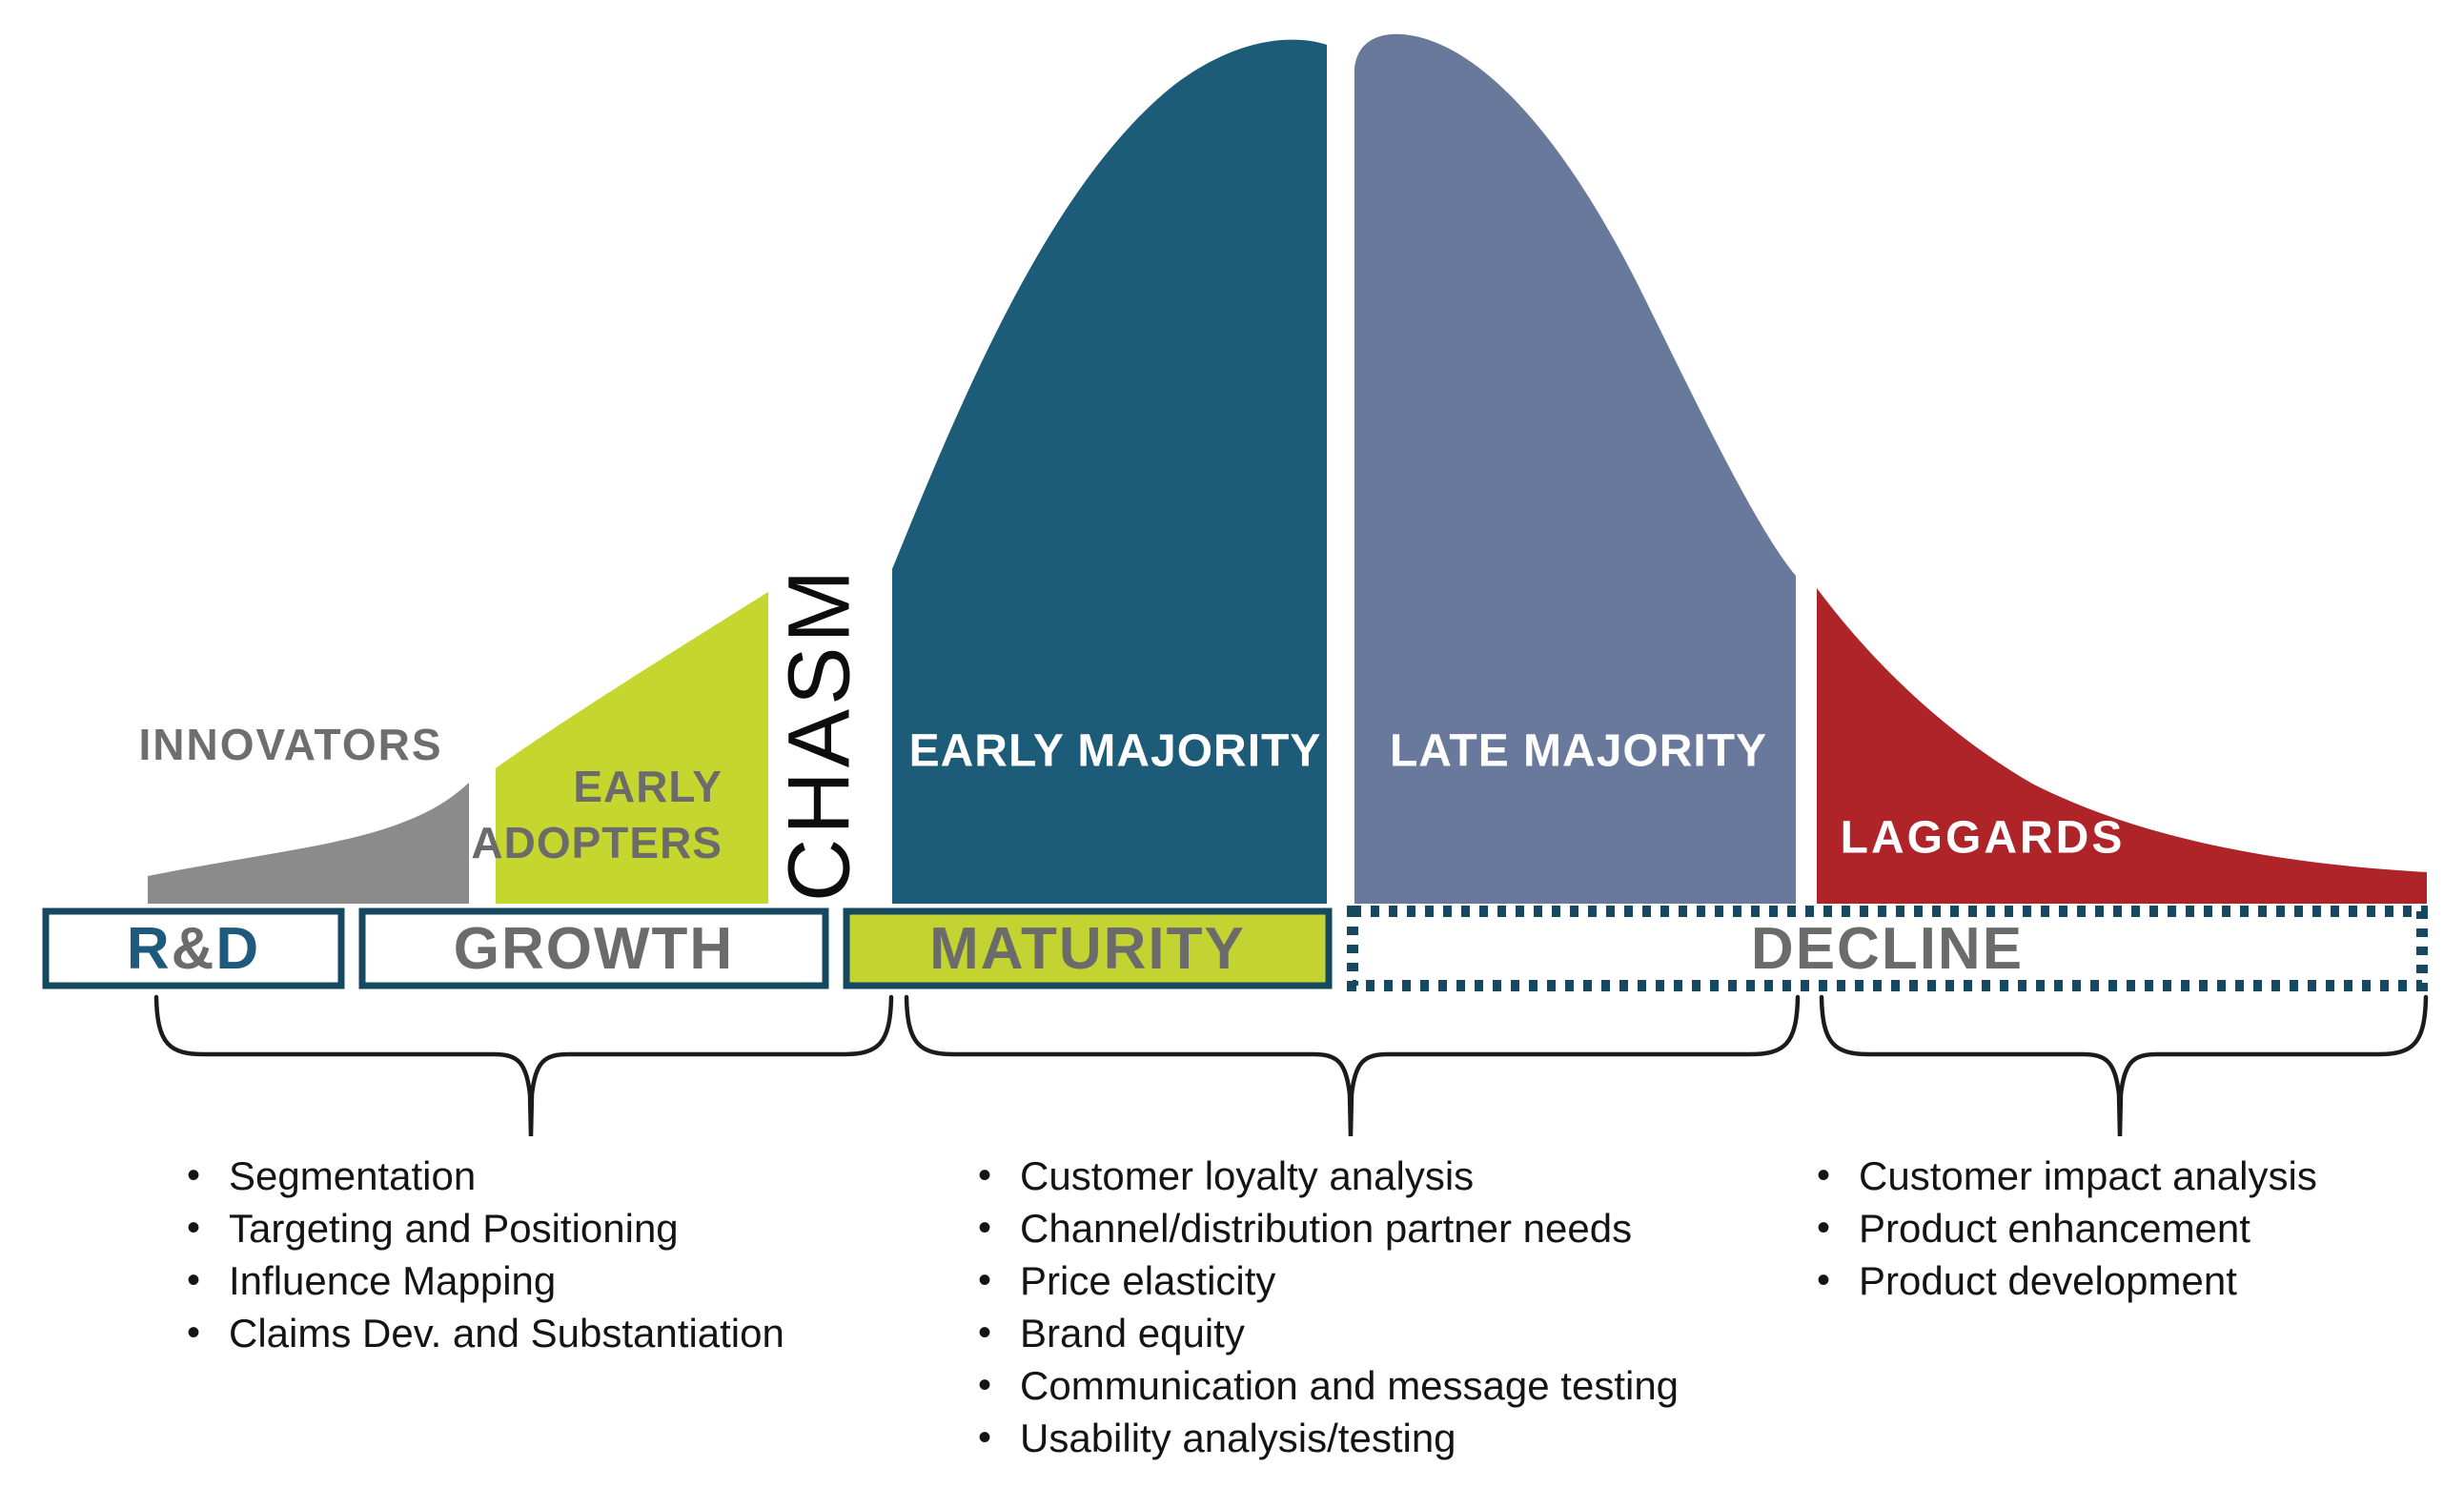 This screenshot has height=1488, width=2464. What do you see at coordinates (2122, 746) in the screenshot?
I see `laggards-segment` at bounding box center [2122, 746].